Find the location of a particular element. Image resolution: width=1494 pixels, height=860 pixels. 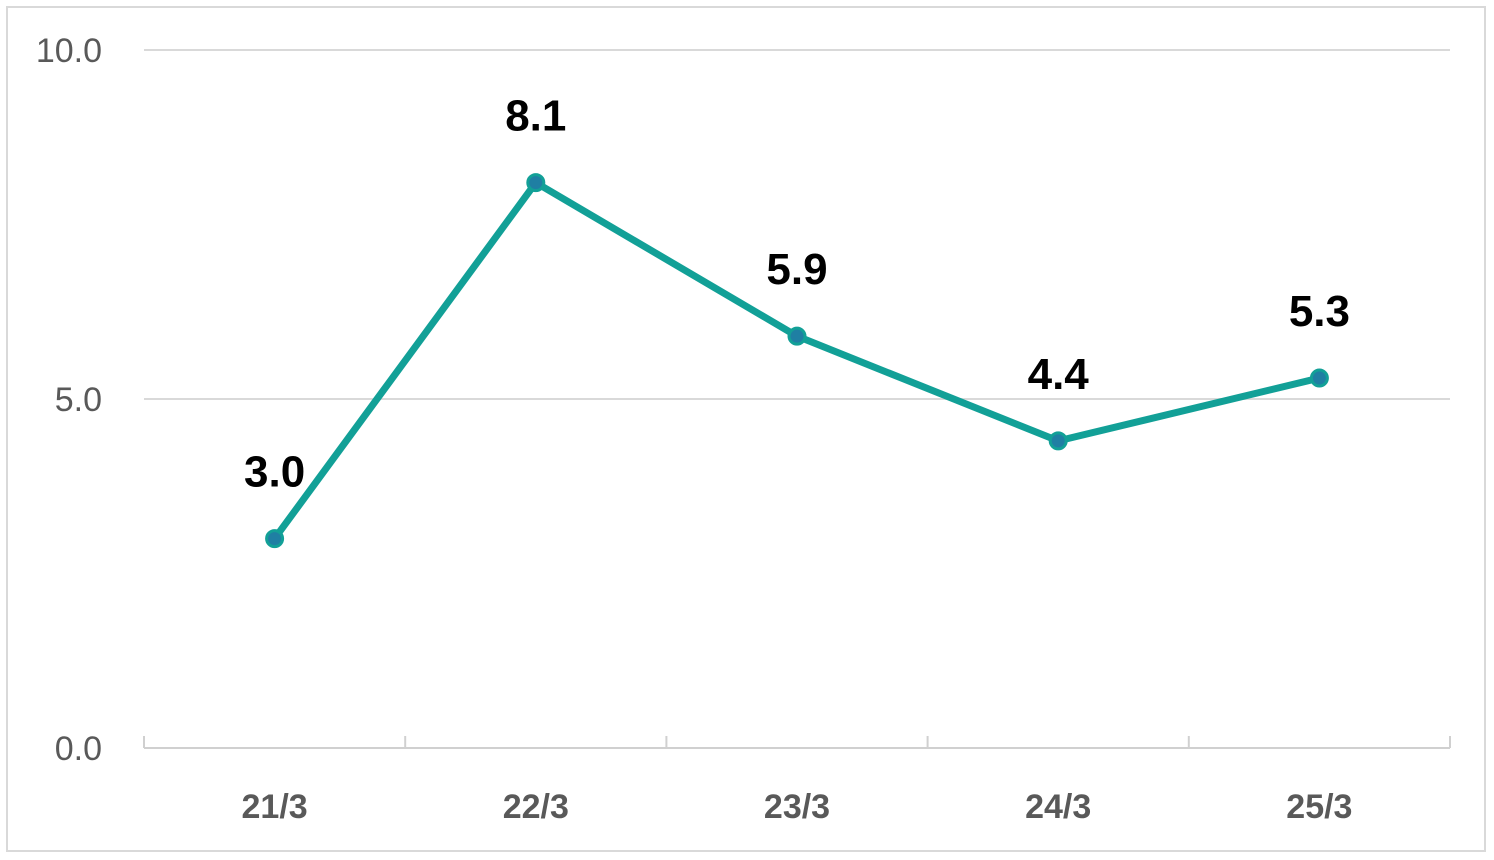

x-tick-label: 25/3 is located at coordinates (1319, 807).